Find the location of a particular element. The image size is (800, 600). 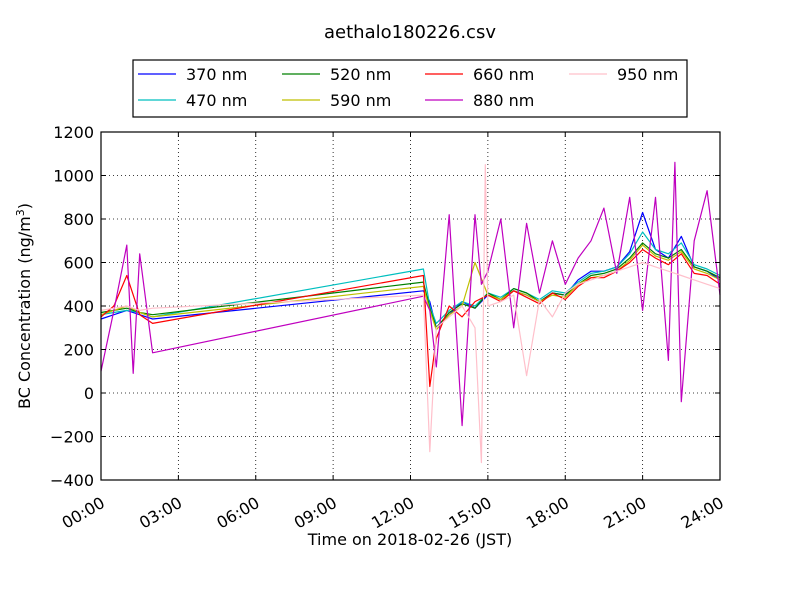

y-axis-label-main: BC Concentration (ng/m is located at coordinates (24, 312).